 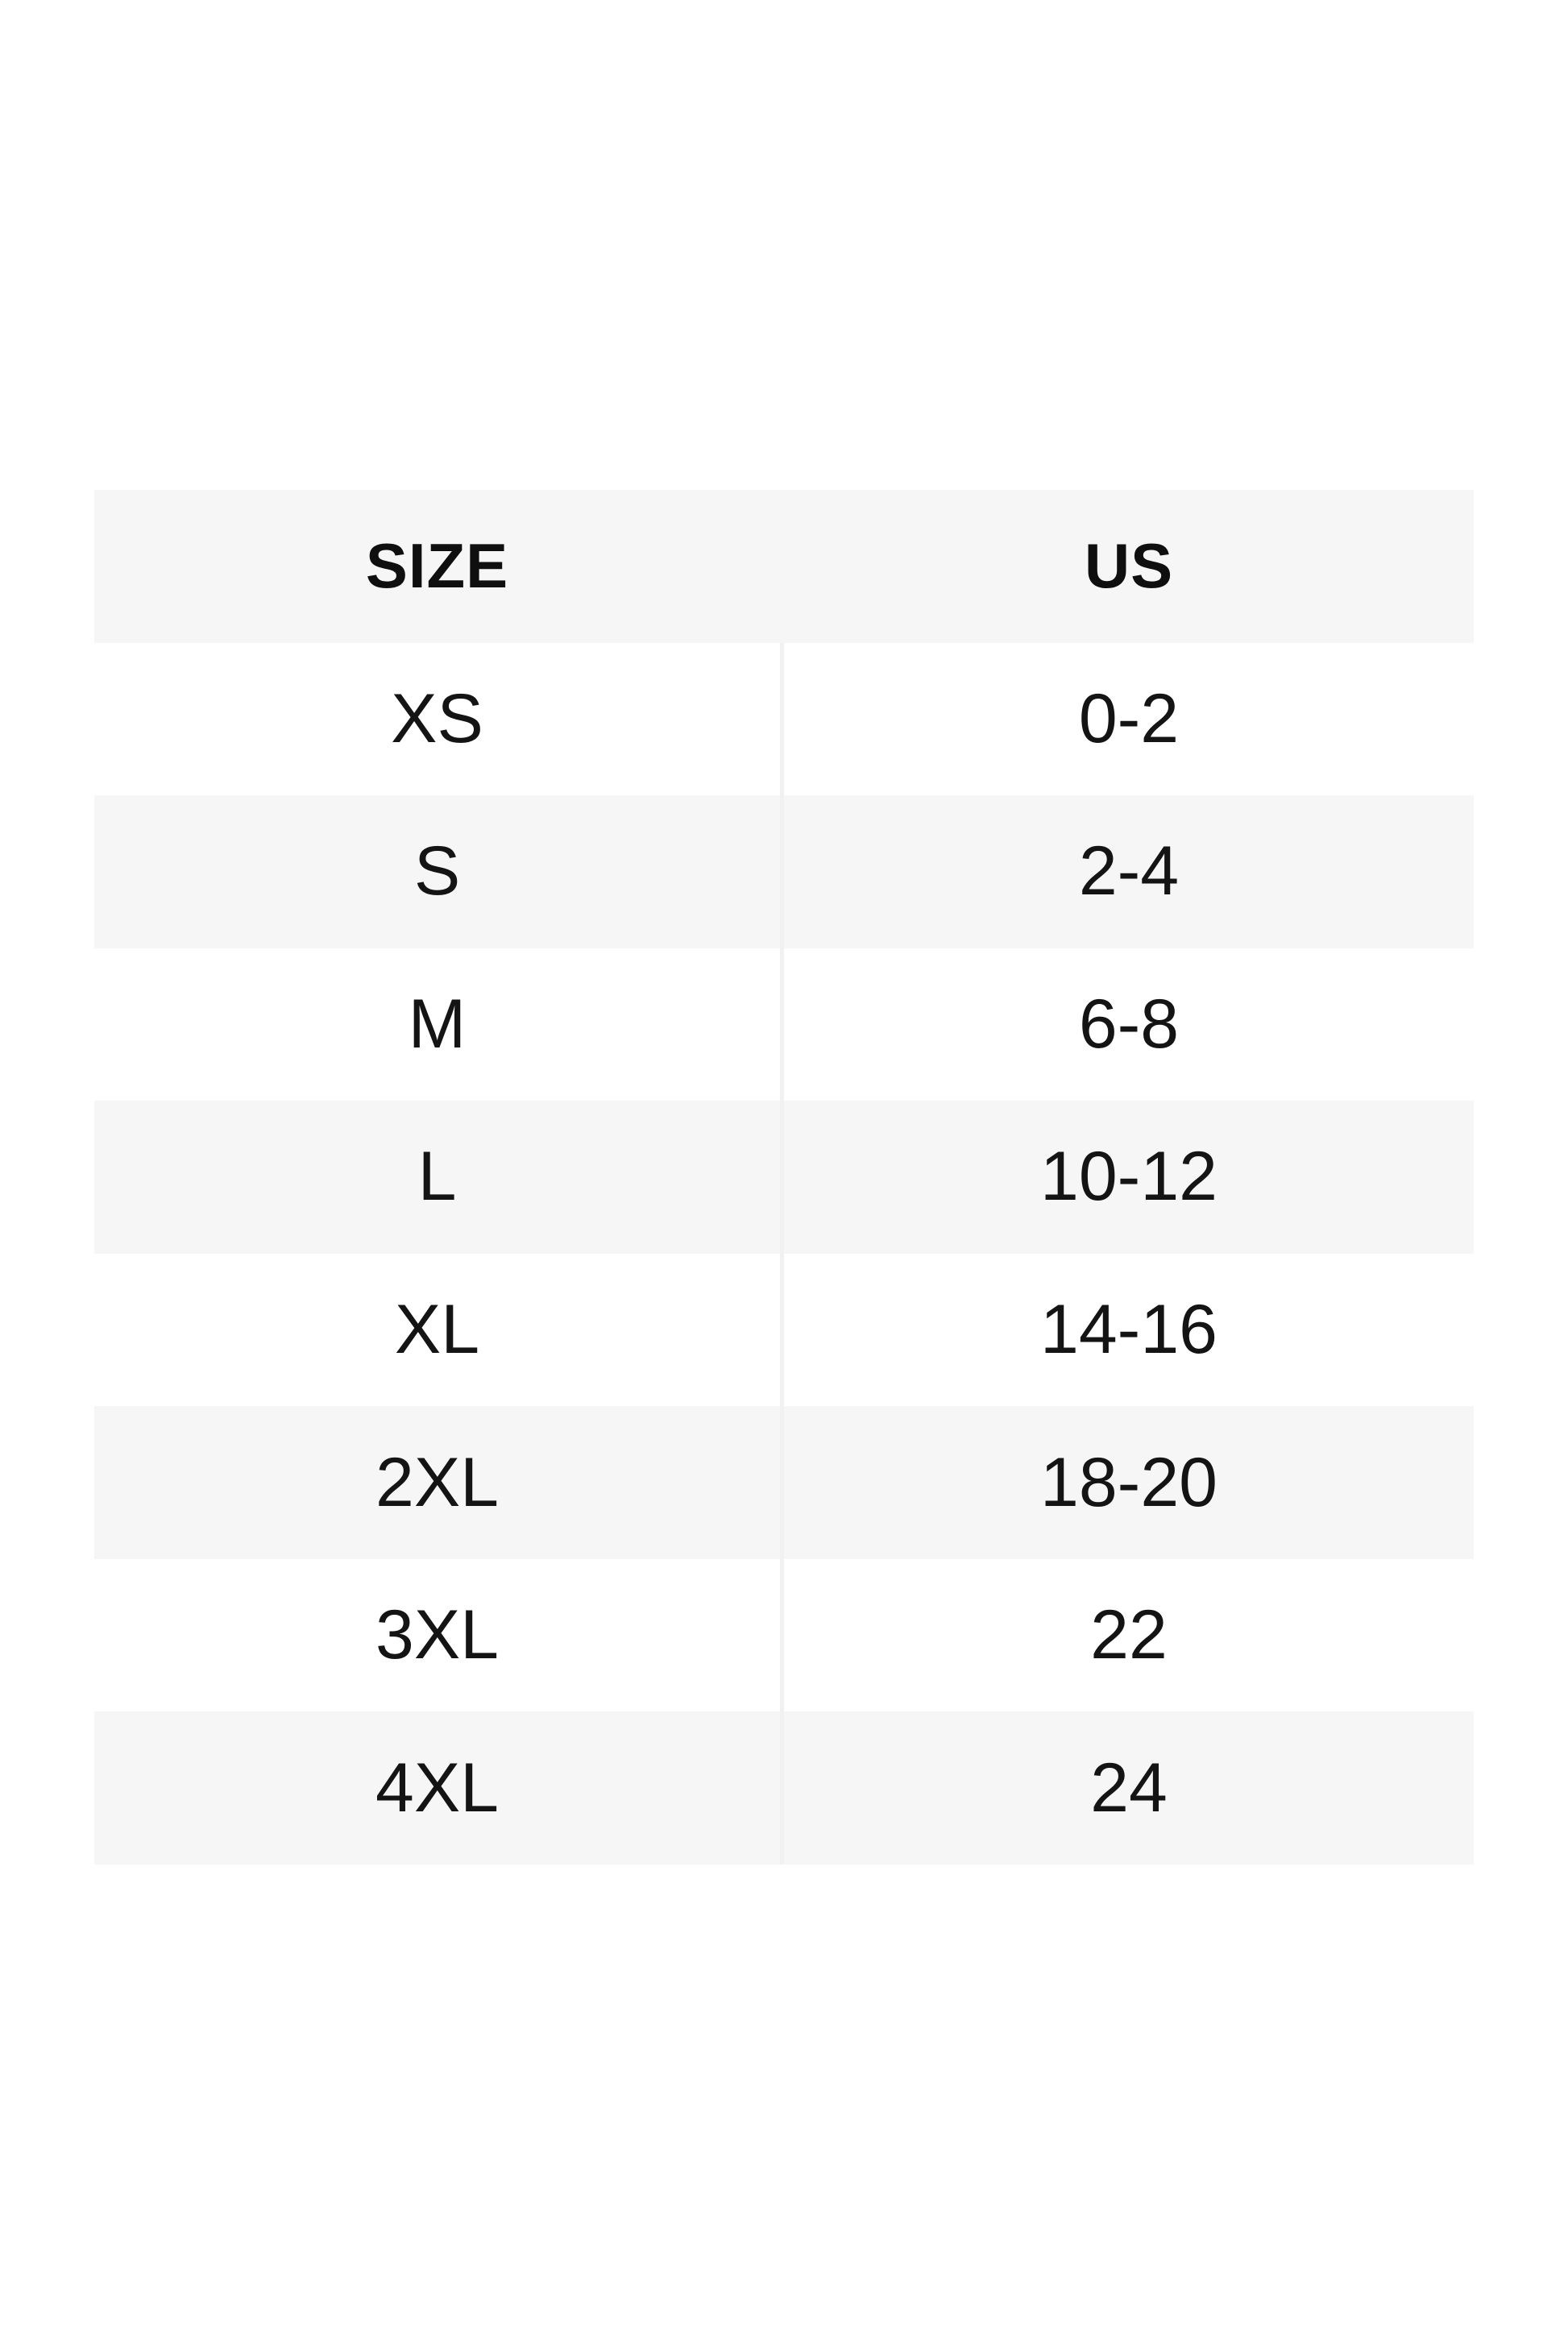 I want to click on table-row: 2XL 18-20, so click(x=784, y=1482).